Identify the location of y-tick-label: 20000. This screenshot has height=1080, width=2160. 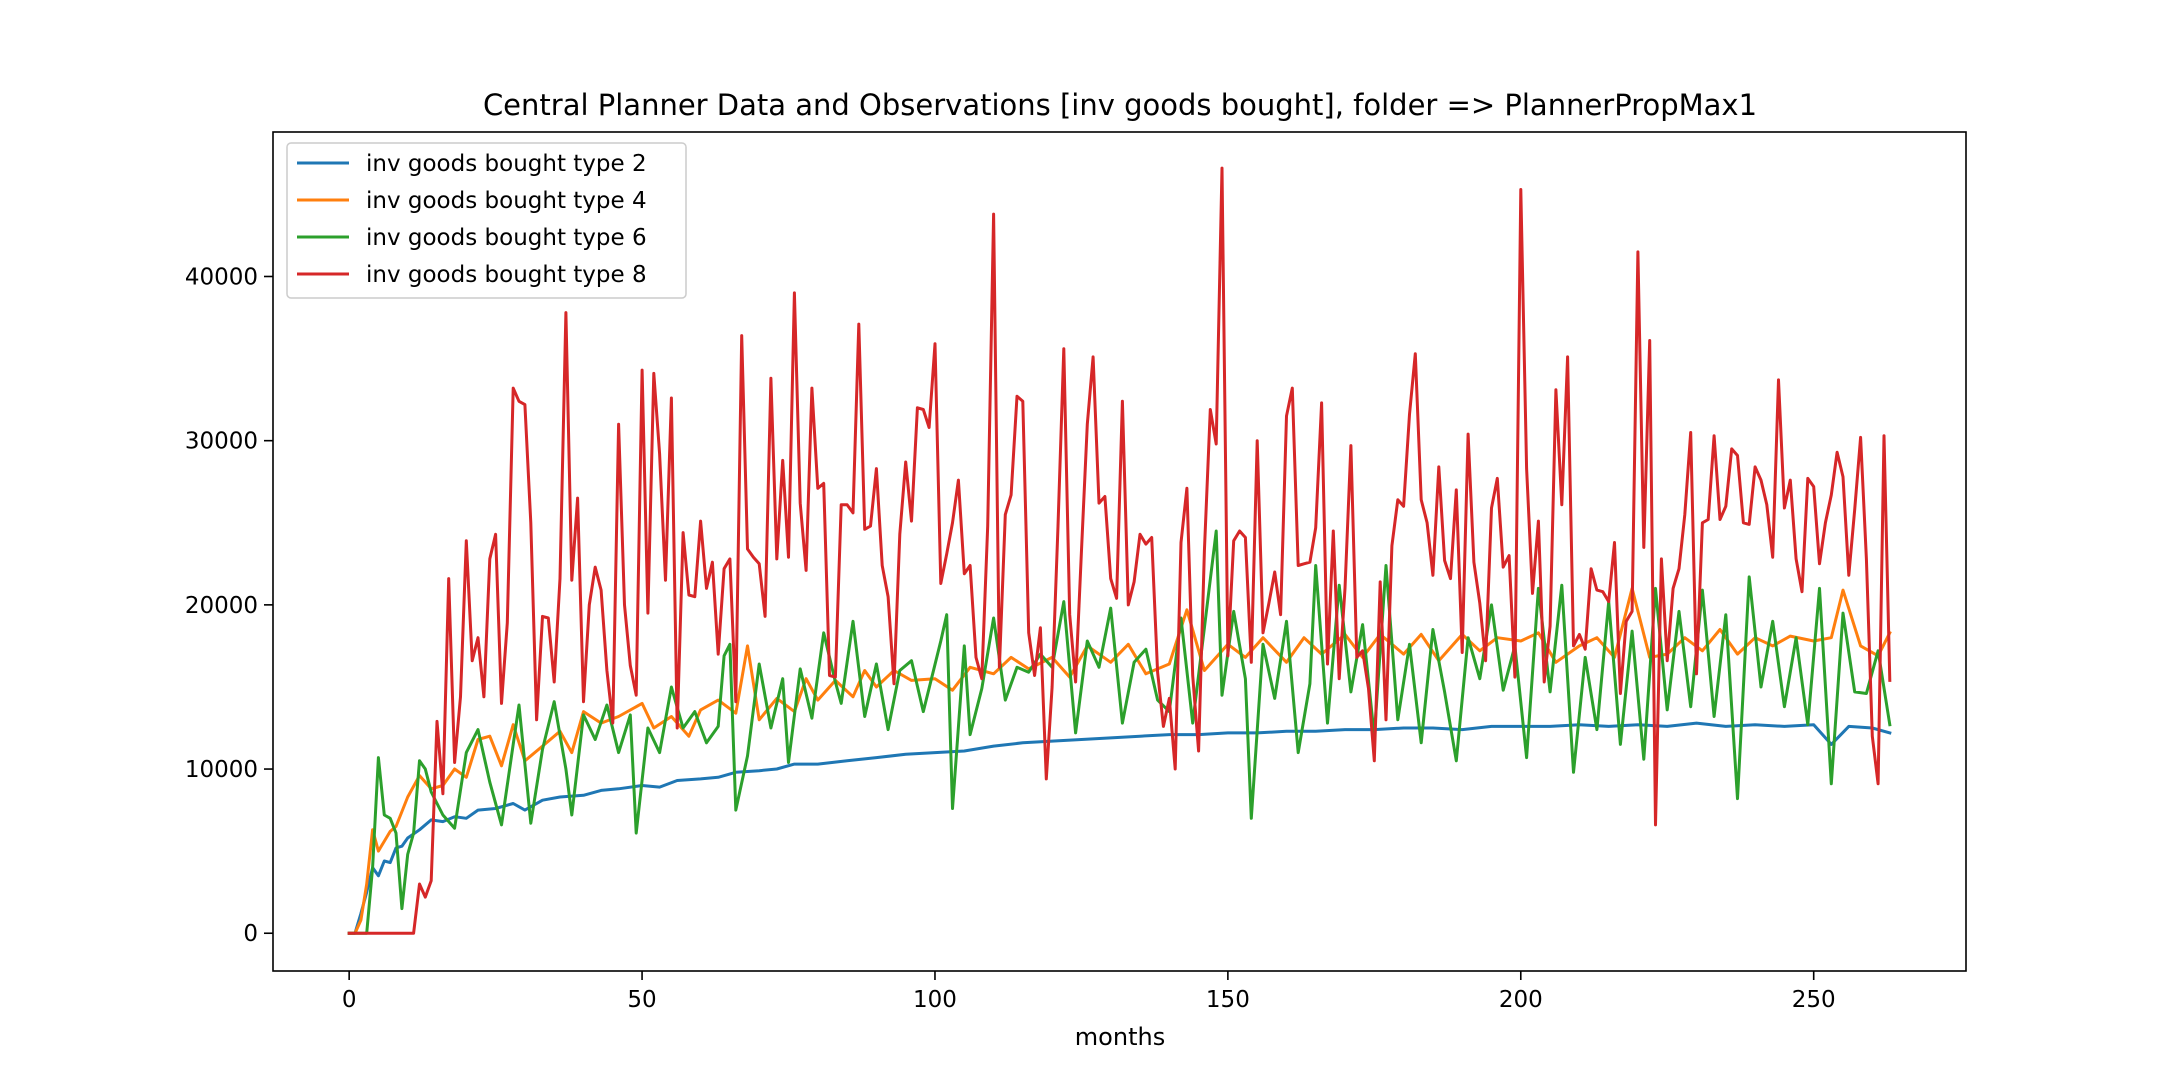
(221, 606).